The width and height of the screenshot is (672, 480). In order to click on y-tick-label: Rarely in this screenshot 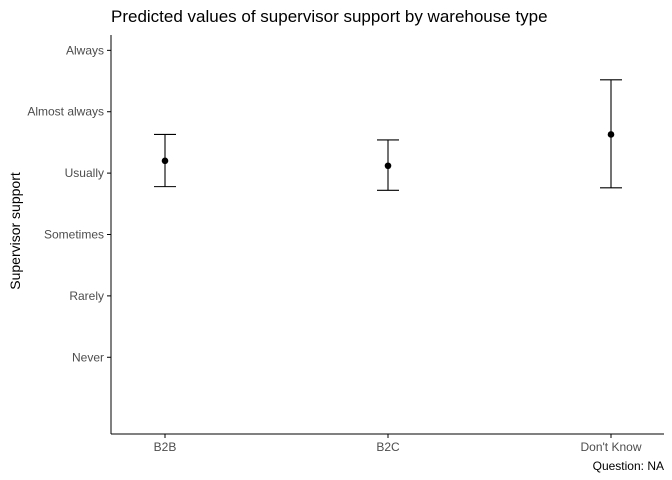, I will do `click(86, 296)`.